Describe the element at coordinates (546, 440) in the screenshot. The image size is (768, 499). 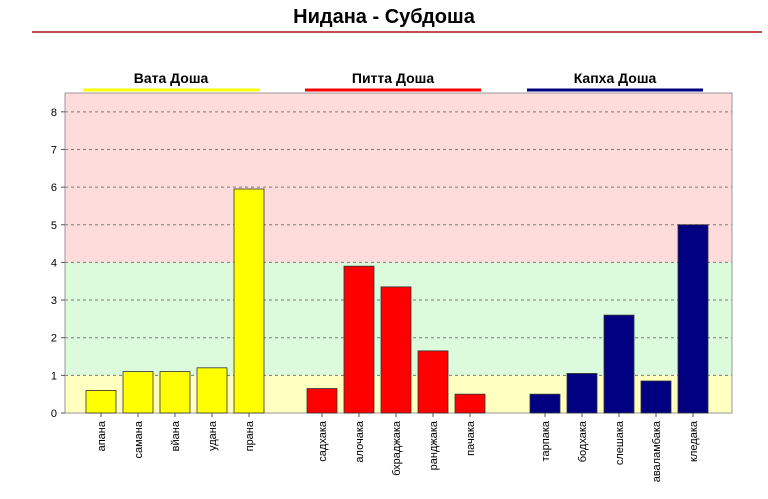
I see `category-label-2-0: тарпака` at that location.